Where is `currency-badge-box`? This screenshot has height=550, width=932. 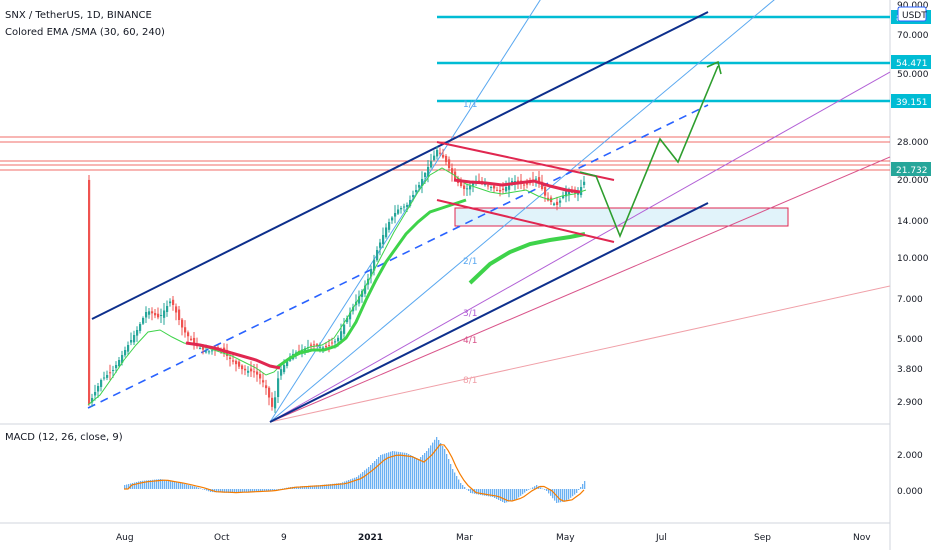
currency-badge-box is located at coordinates (912, 14).